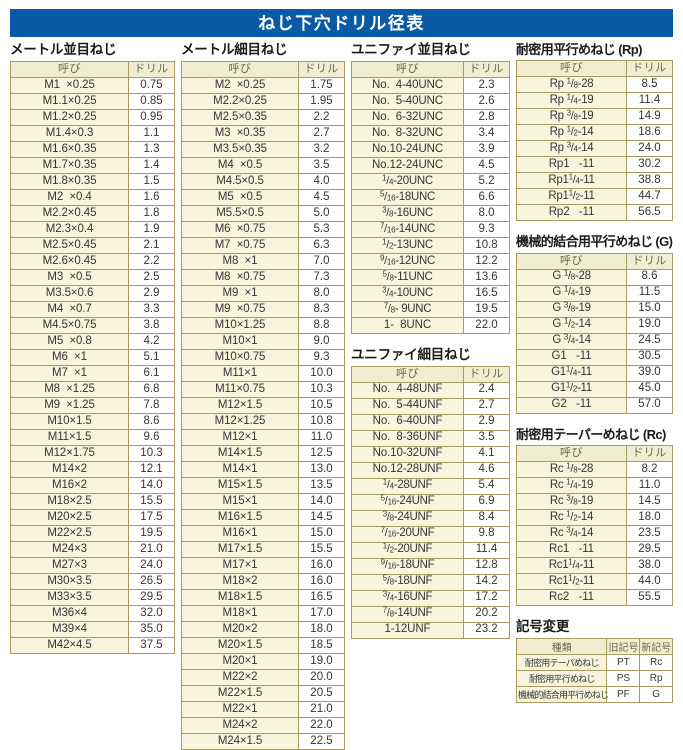 The image size is (683, 750). I want to click on drill-diameter-cell: 18.5, so click(321, 645).